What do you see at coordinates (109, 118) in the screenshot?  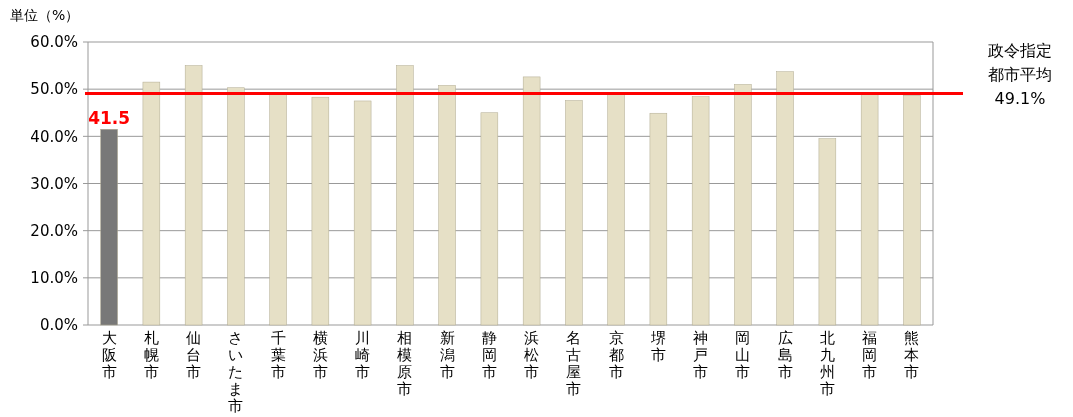 I see `data-label: 41.5` at bounding box center [109, 118].